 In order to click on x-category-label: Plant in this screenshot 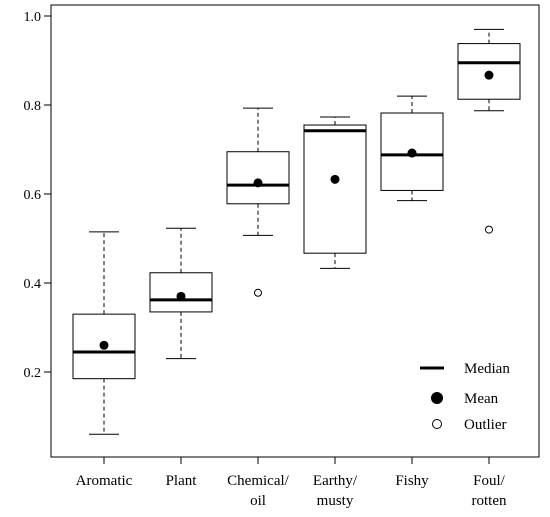, I will do `click(182, 481)`.